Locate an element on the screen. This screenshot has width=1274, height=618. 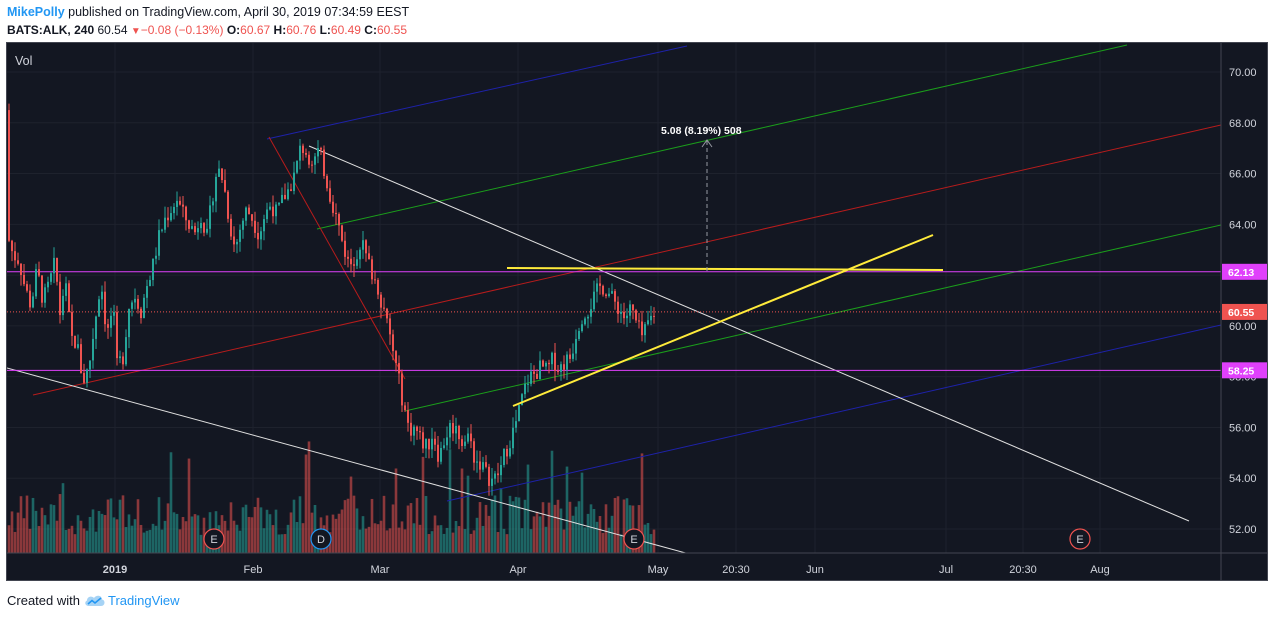
price-tick-label: 70.00 is located at coordinates (1243, 73).